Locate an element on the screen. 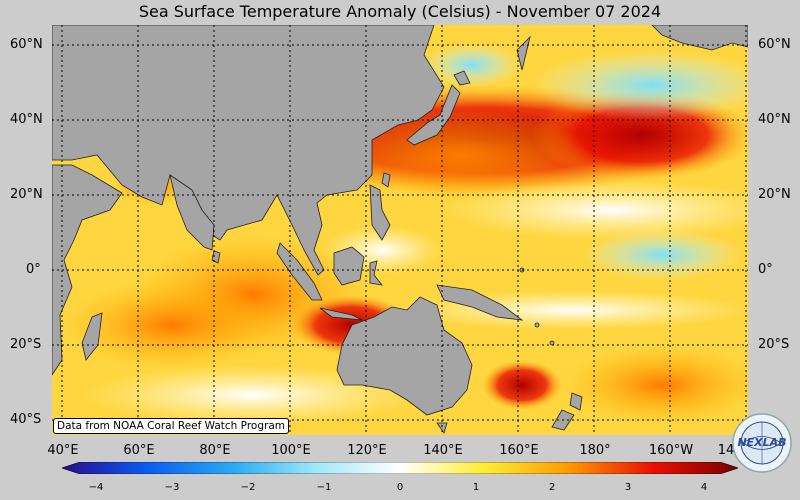 The image size is (800, 500). colorbar-tick: 1 is located at coordinates (476, 487).